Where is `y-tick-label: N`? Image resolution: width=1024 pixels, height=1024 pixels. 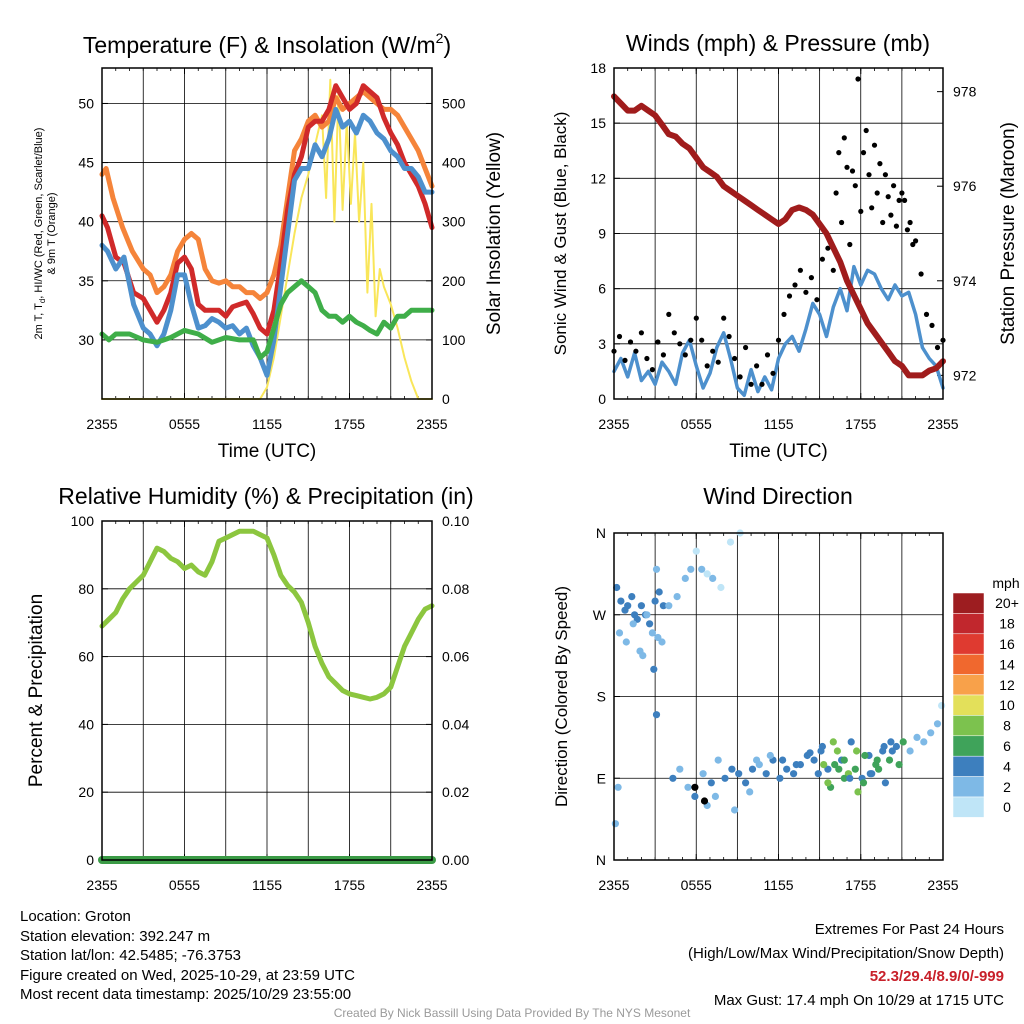 y-tick-label: N is located at coordinates (601, 533).